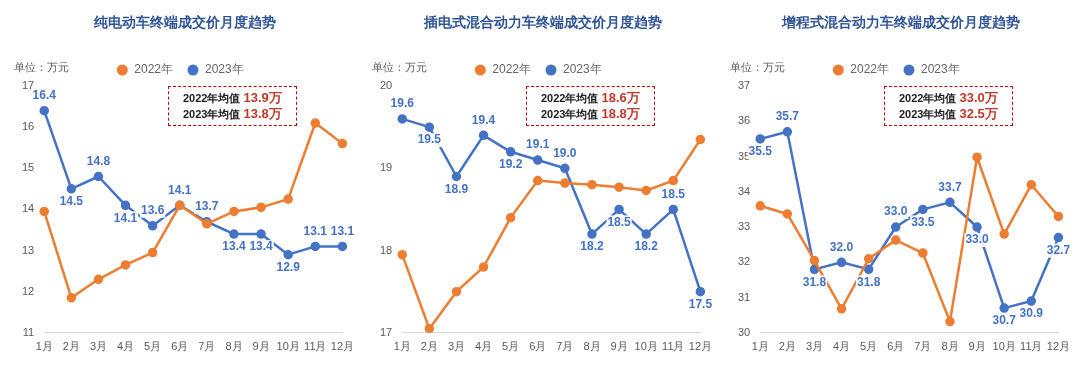 This screenshot has width=1080, height=385. Describe the element at coordinates (71, 201) in the screenshot. I see `data-label: 14.5` at that location.